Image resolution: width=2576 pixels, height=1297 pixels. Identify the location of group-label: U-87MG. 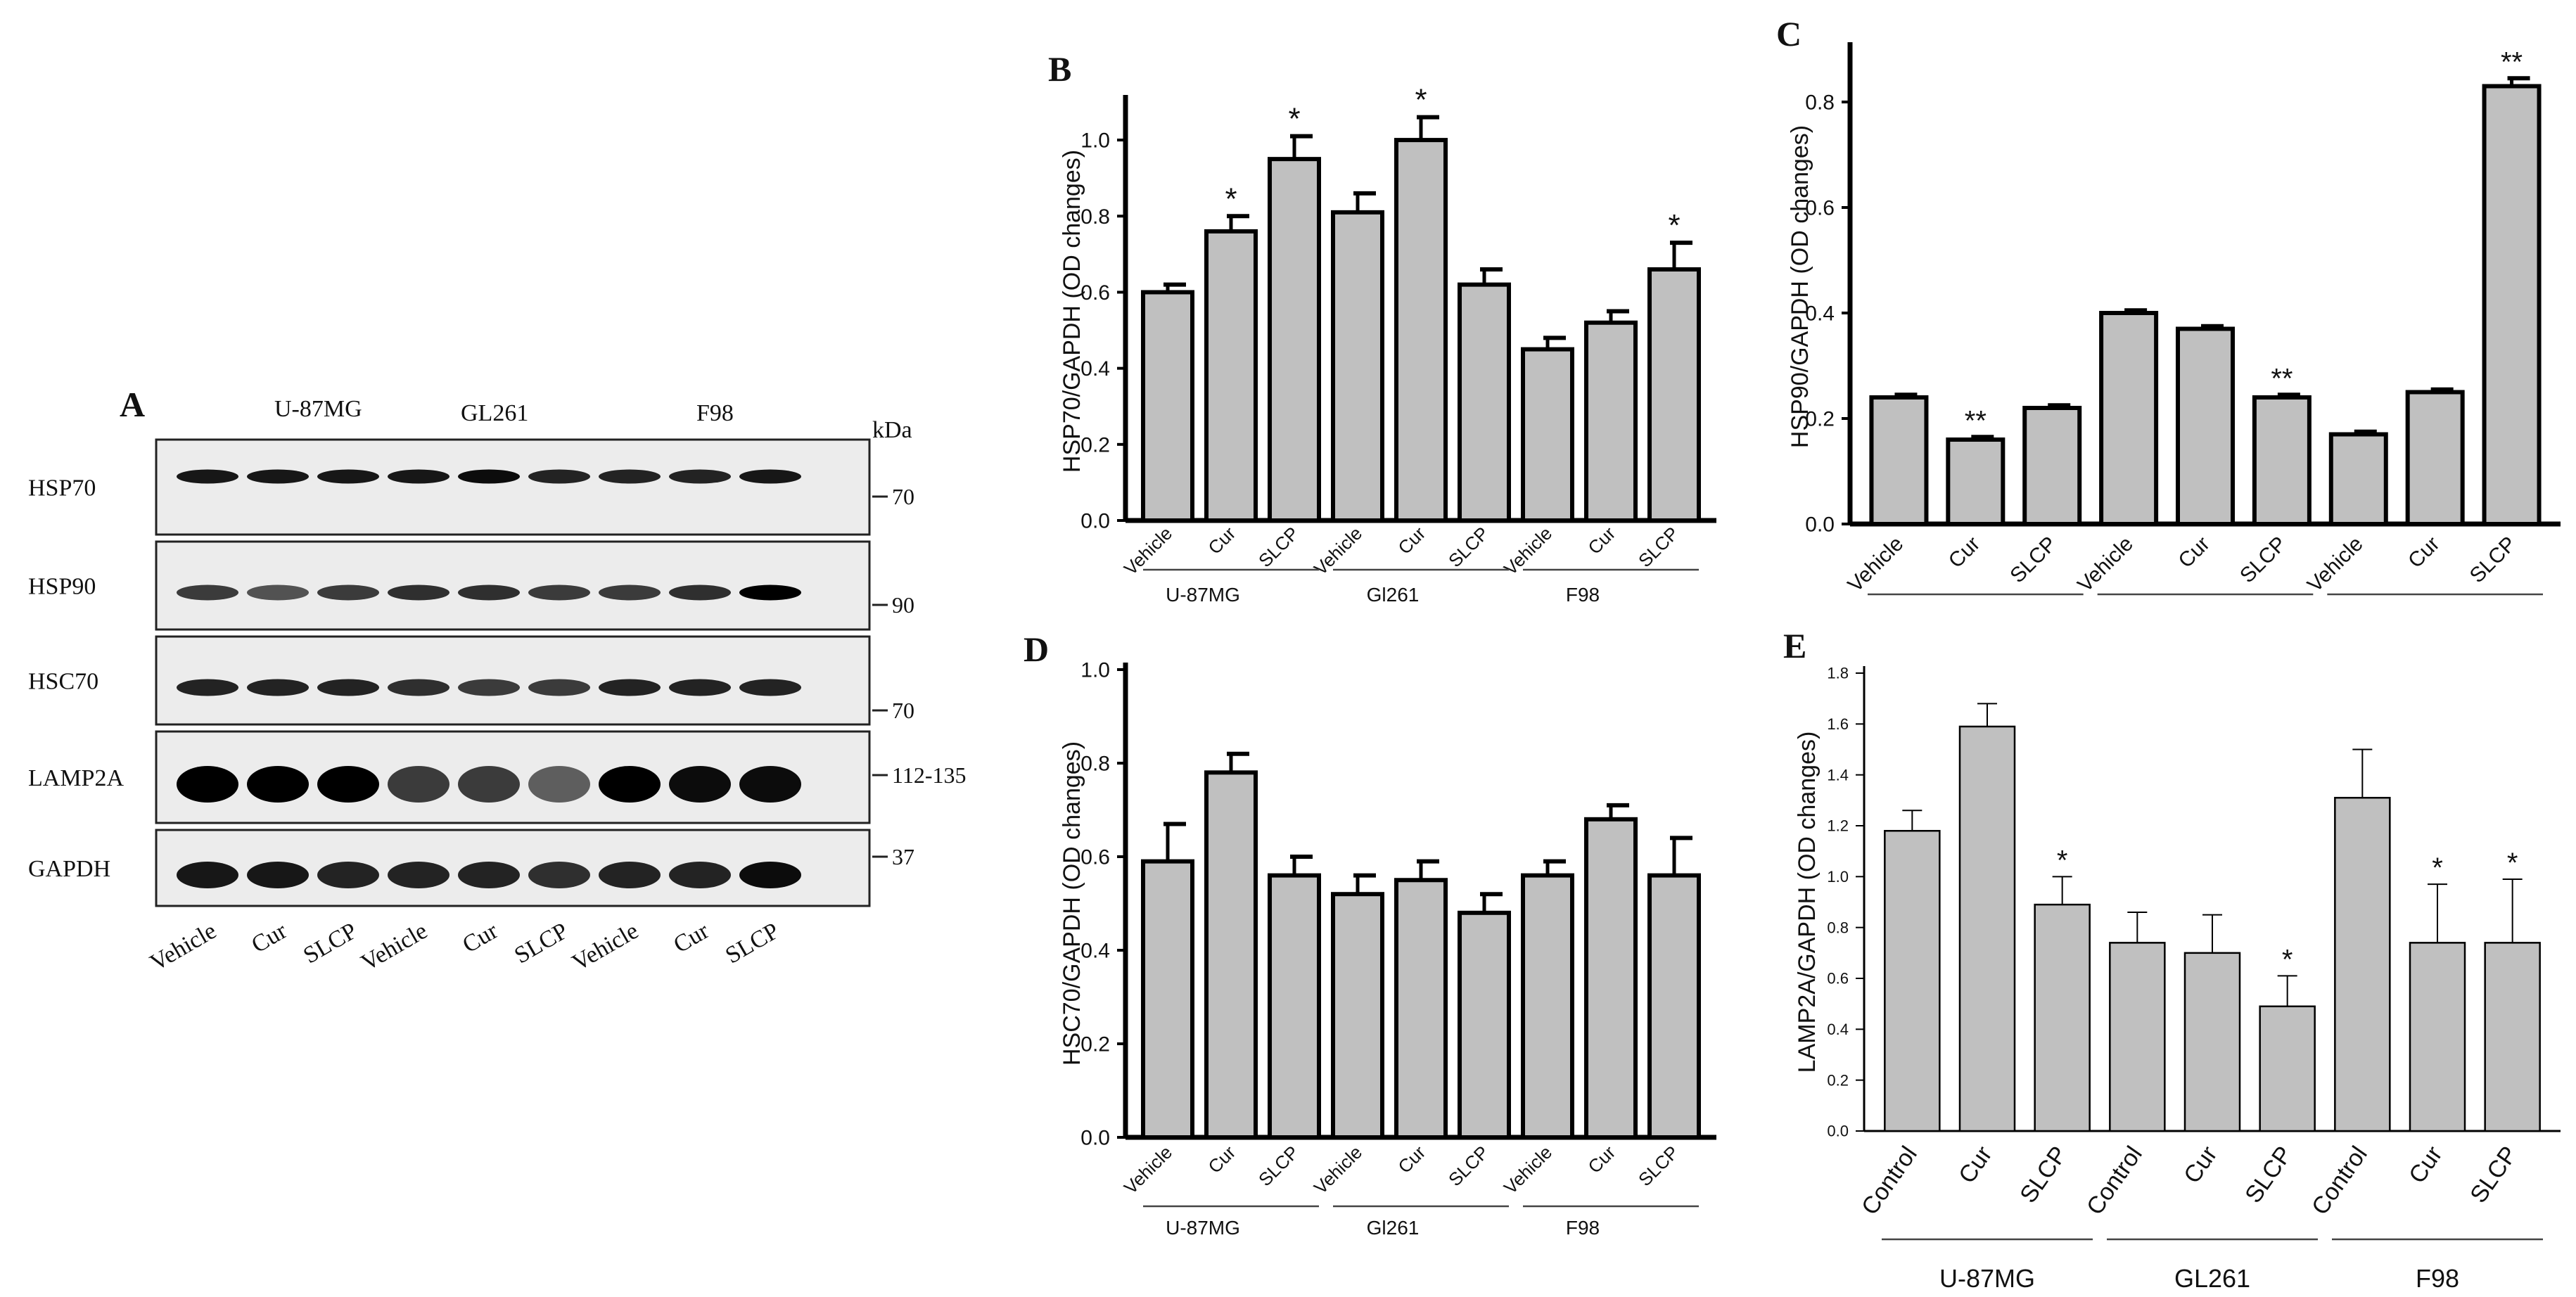
(1203, 1228).